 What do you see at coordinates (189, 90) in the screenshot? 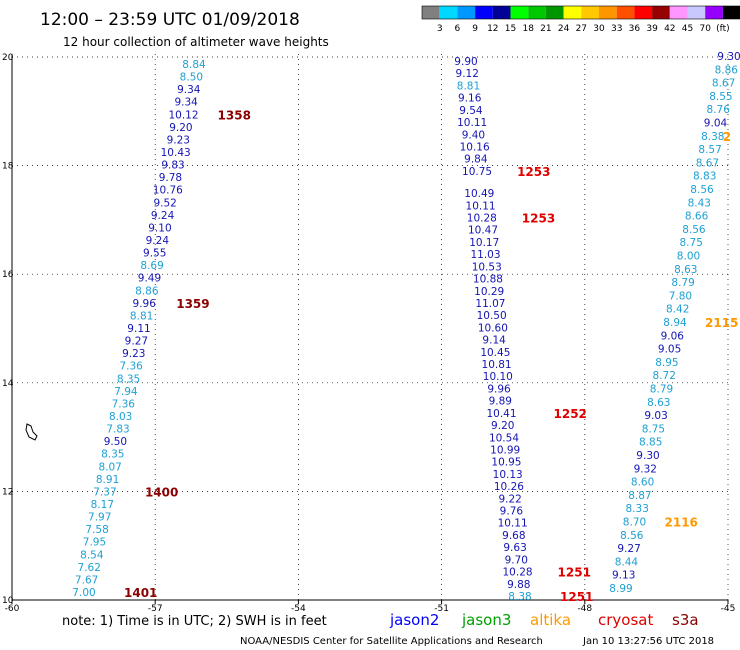
I see `wave-height-value: 9.34` at bounding box center [189, 90].